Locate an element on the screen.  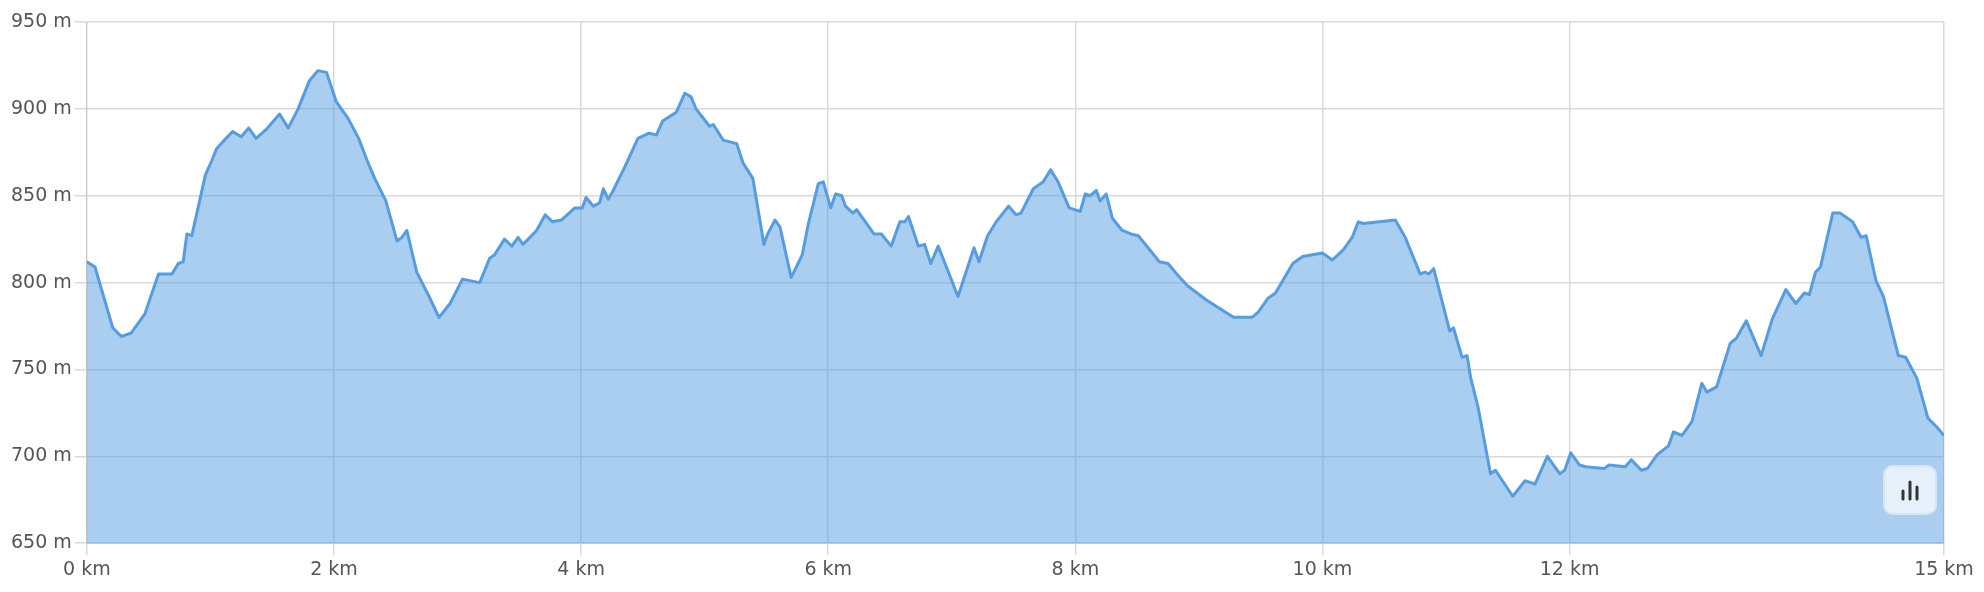
y-tick-label: 750 m is located at coordinates (41, 367).